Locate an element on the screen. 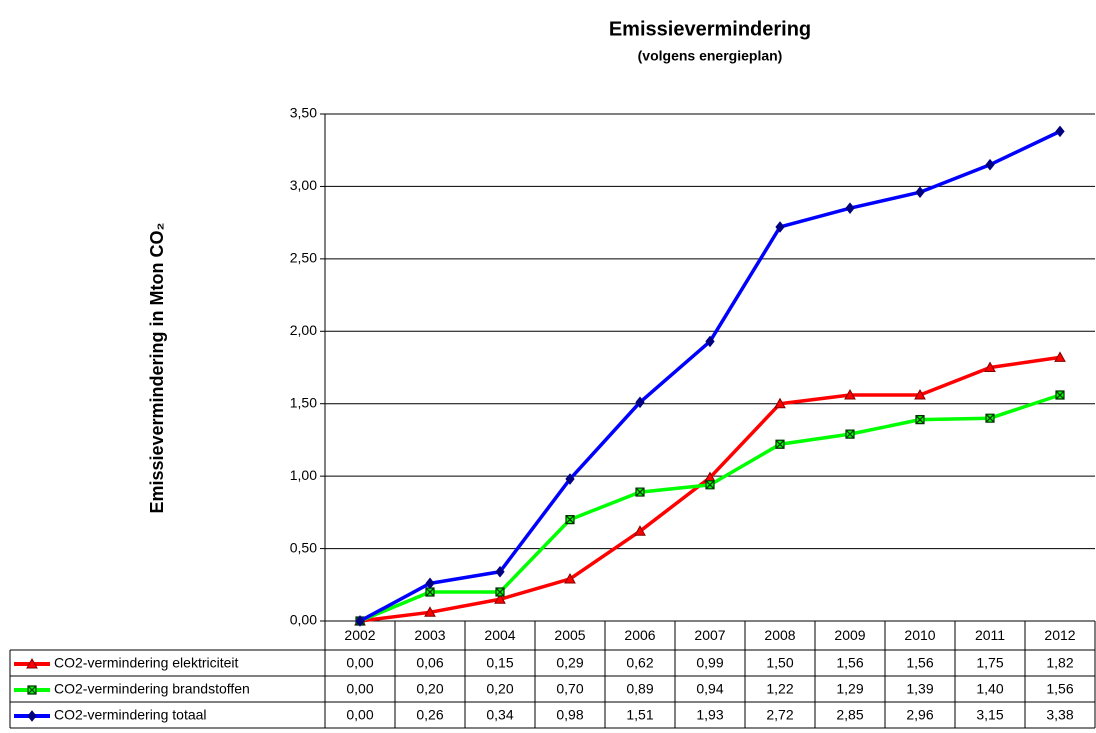 The image size is (1096, 733). x-tick-label: 2012 is located at coordinates (1059, 635).